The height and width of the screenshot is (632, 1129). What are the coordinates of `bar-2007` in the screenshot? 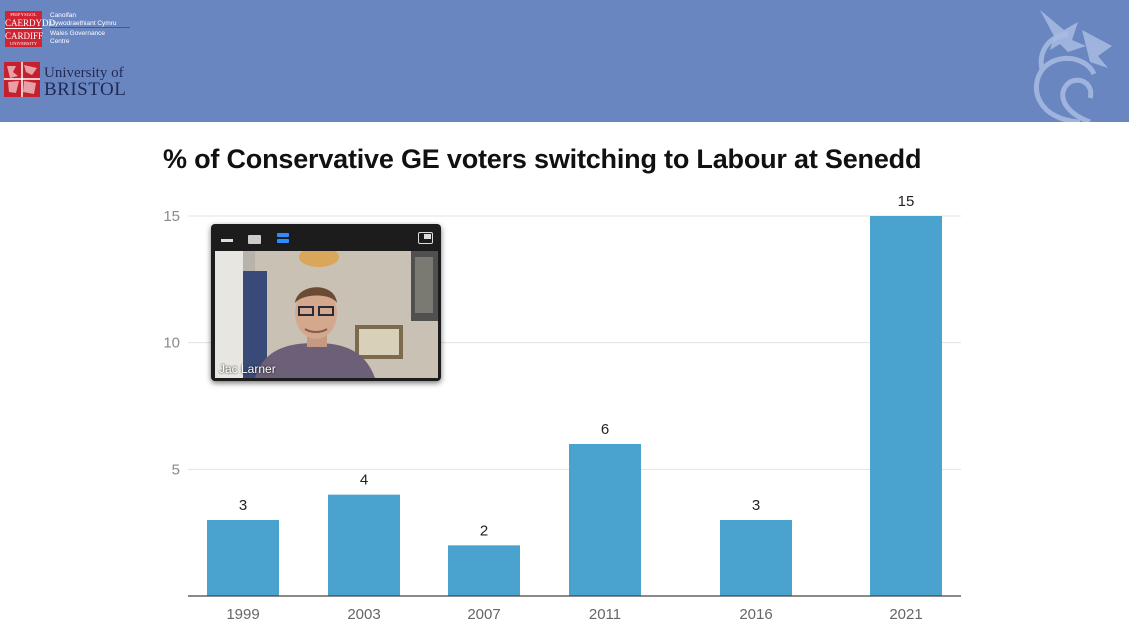 It's located at (484, 570).